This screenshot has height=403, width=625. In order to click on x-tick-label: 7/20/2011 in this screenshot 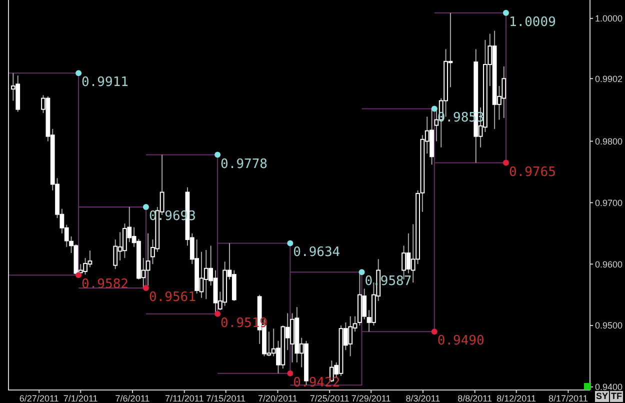, I will do `click(278, 398)`.